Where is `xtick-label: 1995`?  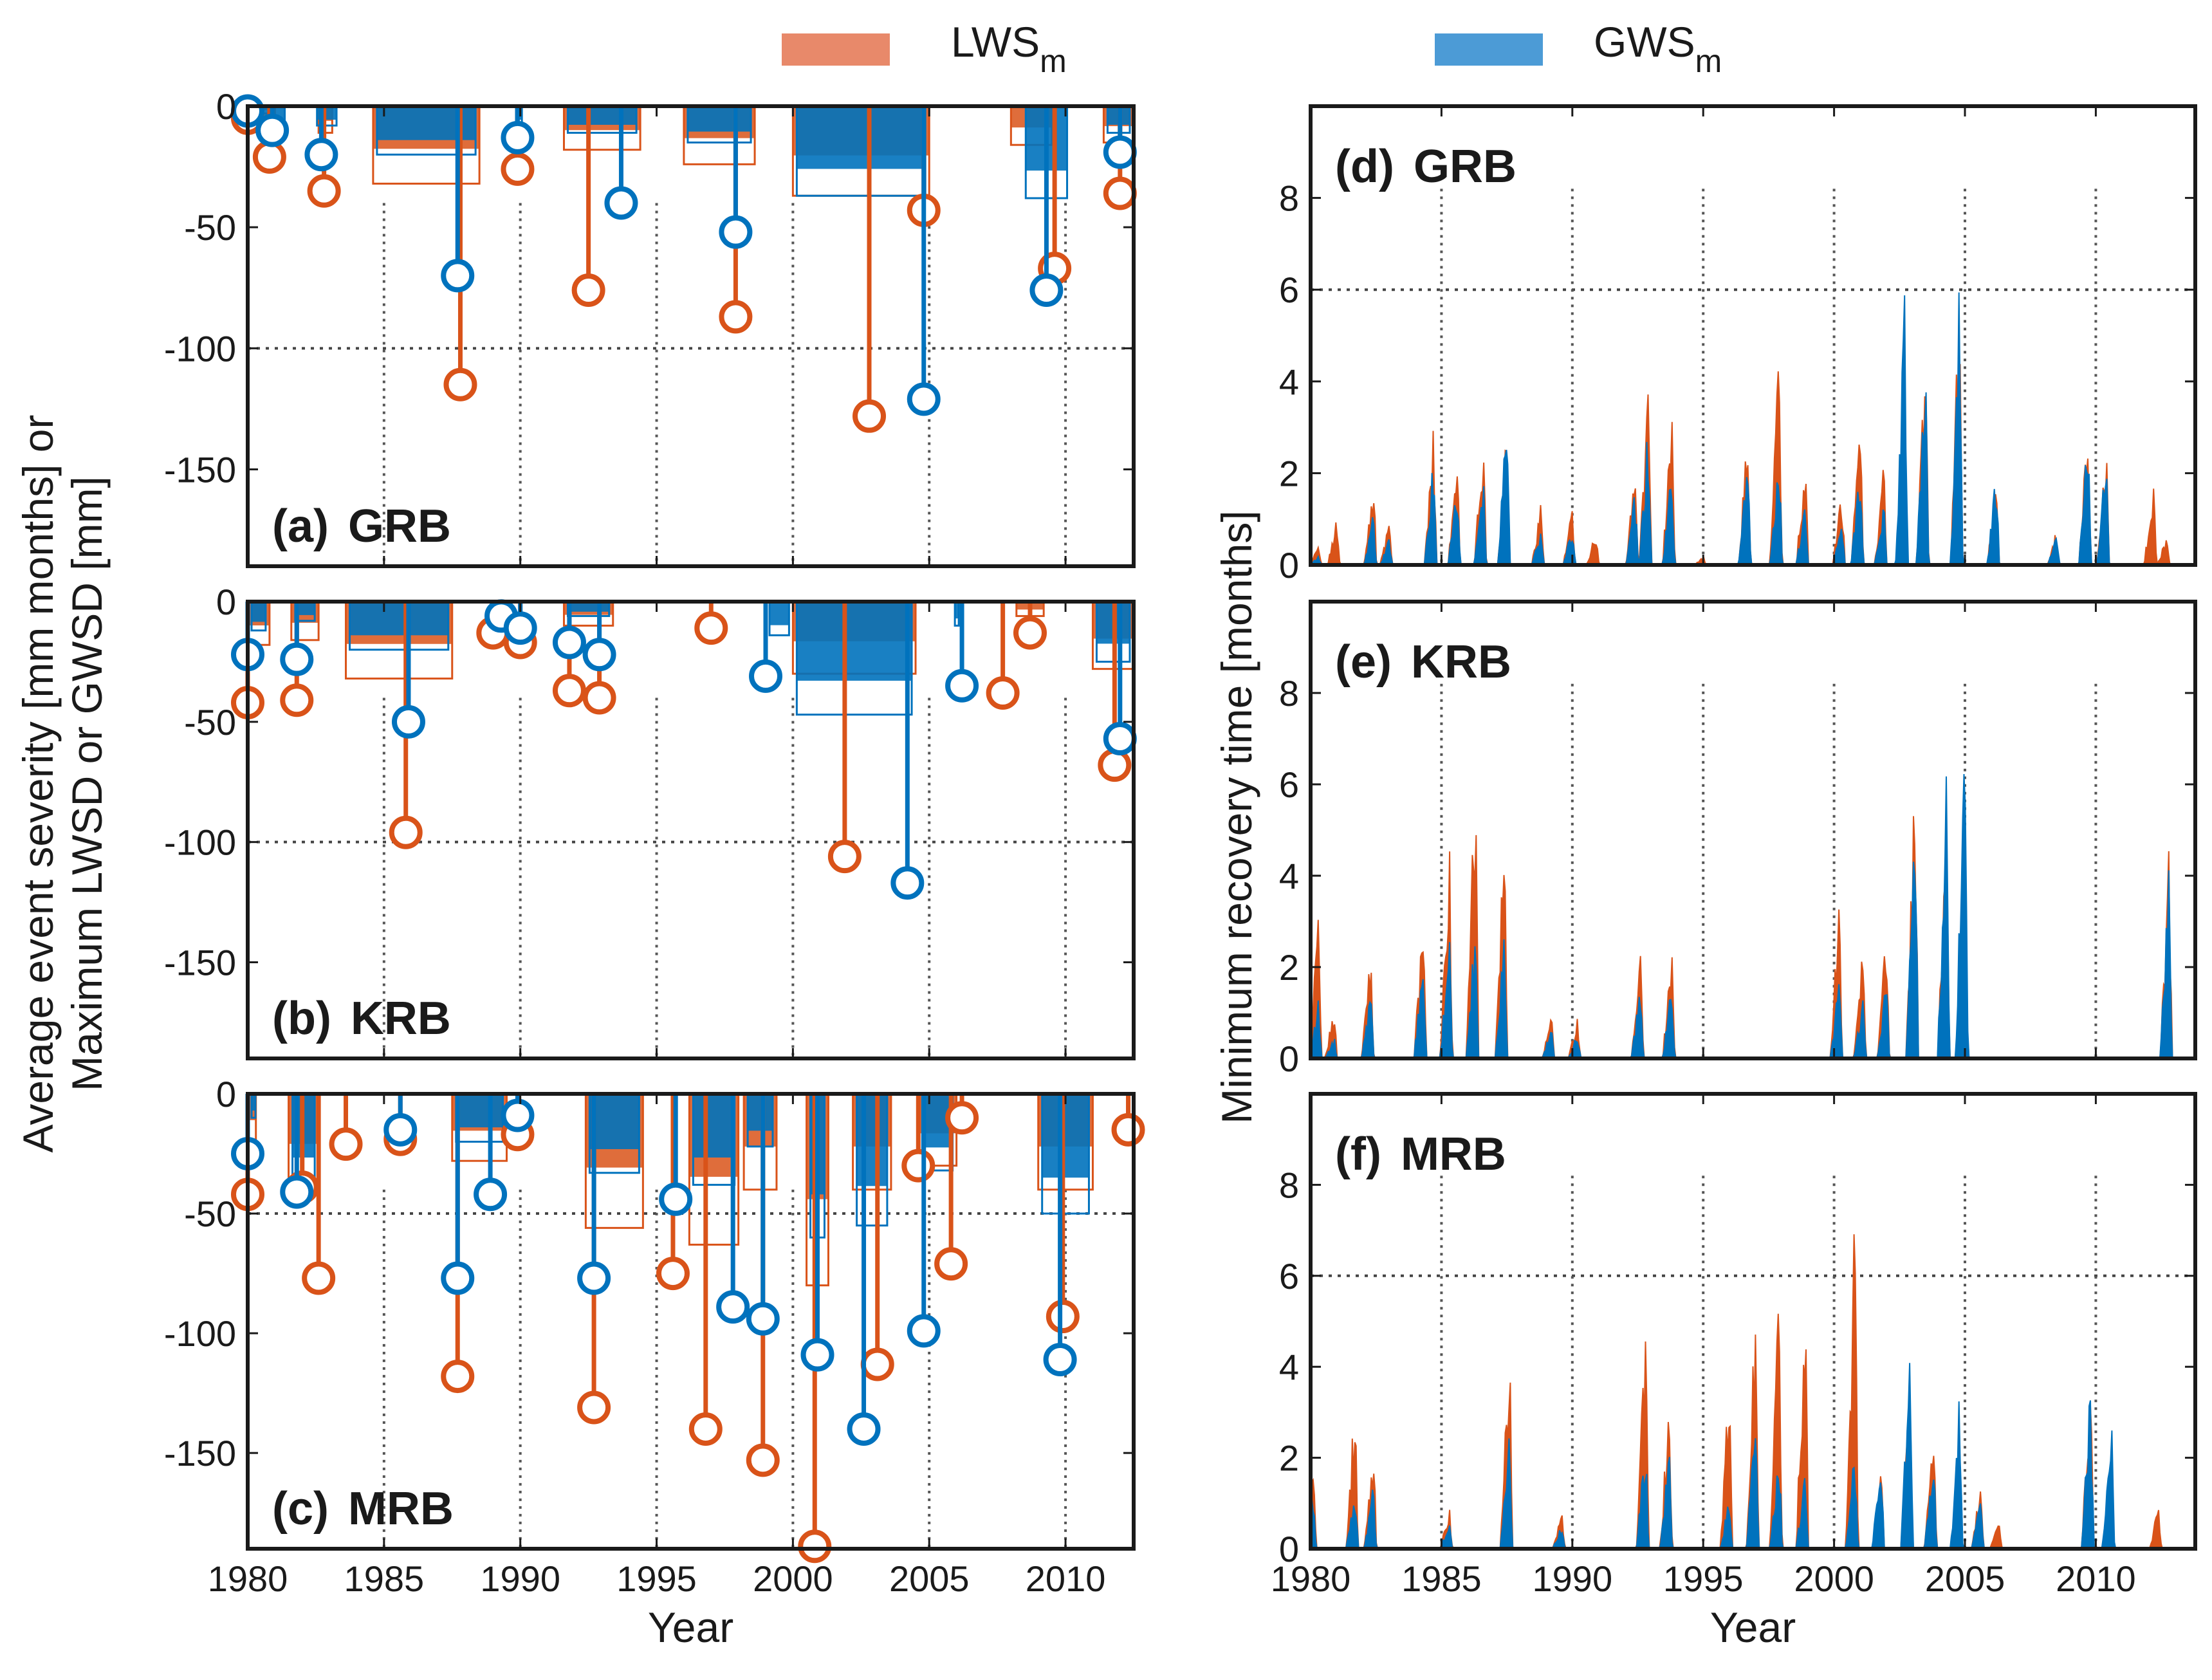 xtick-label: 1995 is located at coordinates (1703, 1578).